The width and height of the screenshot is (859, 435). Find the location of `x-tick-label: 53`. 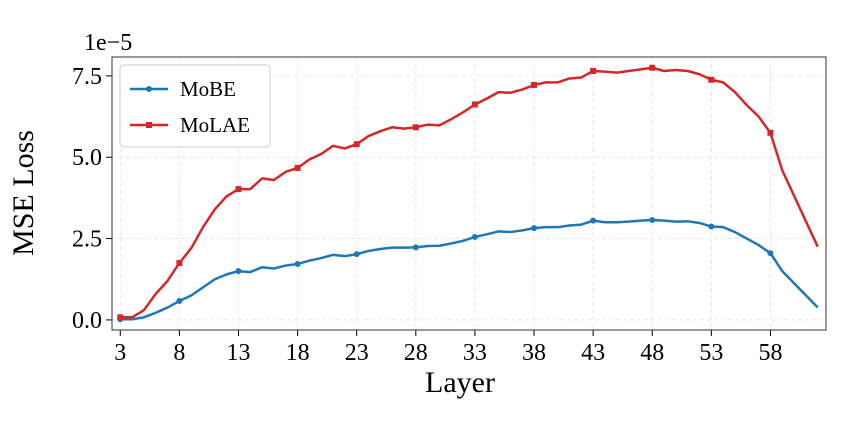

x-tick-label: 53 is located at coordinates (711, 353).